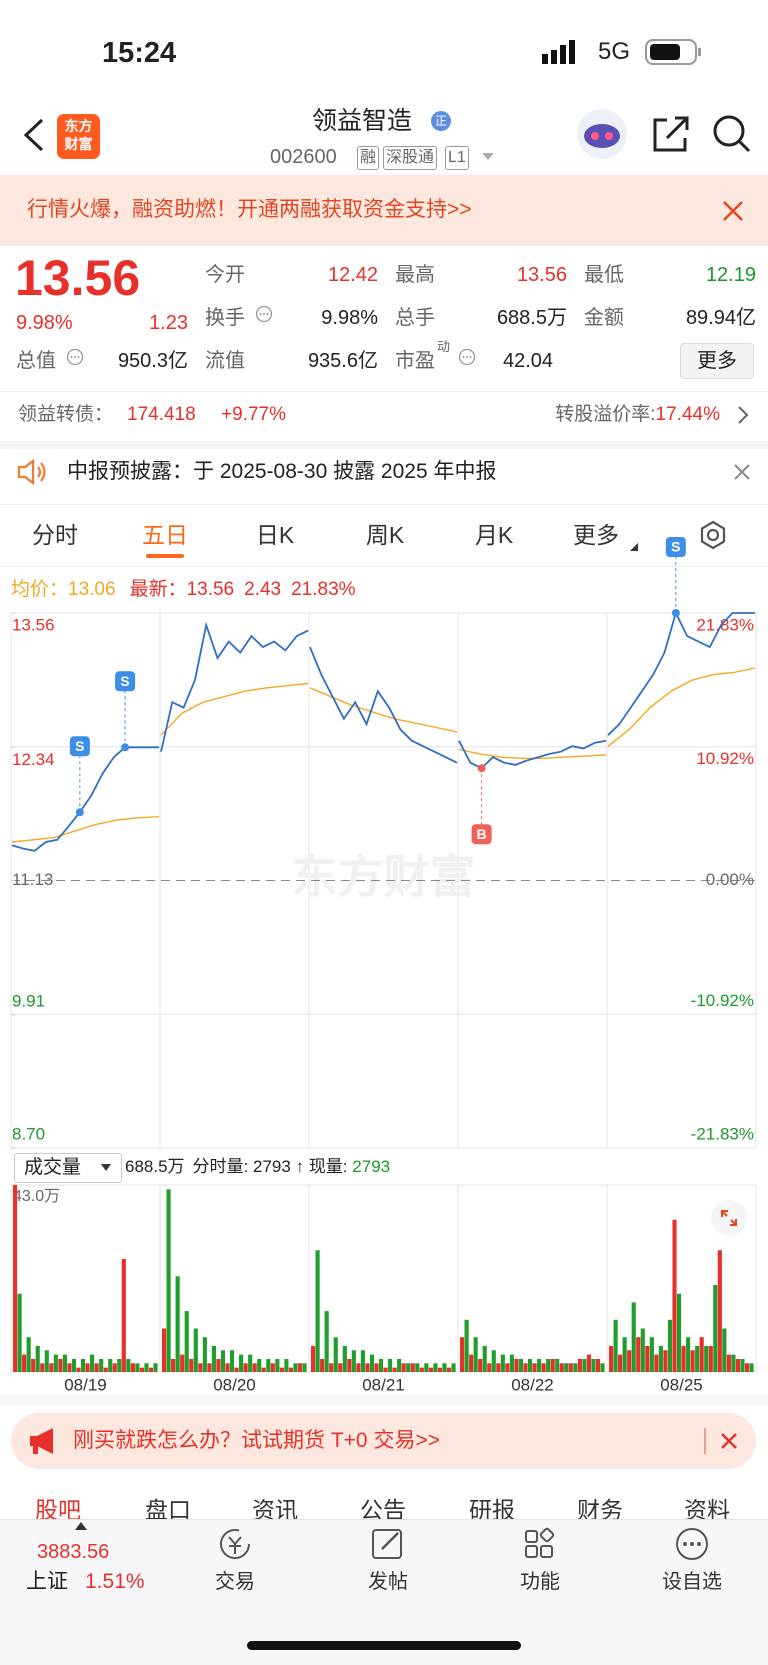 The height and width of the screenshot is (1665, 768). Describe the element at coordinates (115, 1581) in the screenshot. I see `index-pct: 1.51%` at that location.